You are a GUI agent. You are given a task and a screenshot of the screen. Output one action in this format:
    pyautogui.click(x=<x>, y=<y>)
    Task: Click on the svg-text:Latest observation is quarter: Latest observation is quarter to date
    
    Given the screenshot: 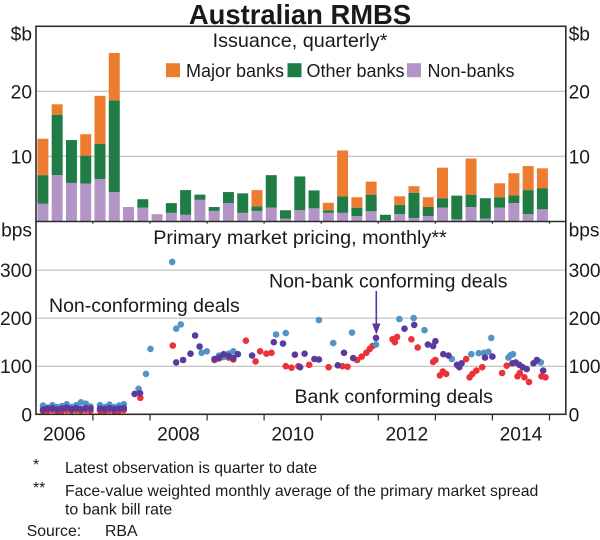 What is the action you would take?
    pyautogui.click(x=191, y=468)
    